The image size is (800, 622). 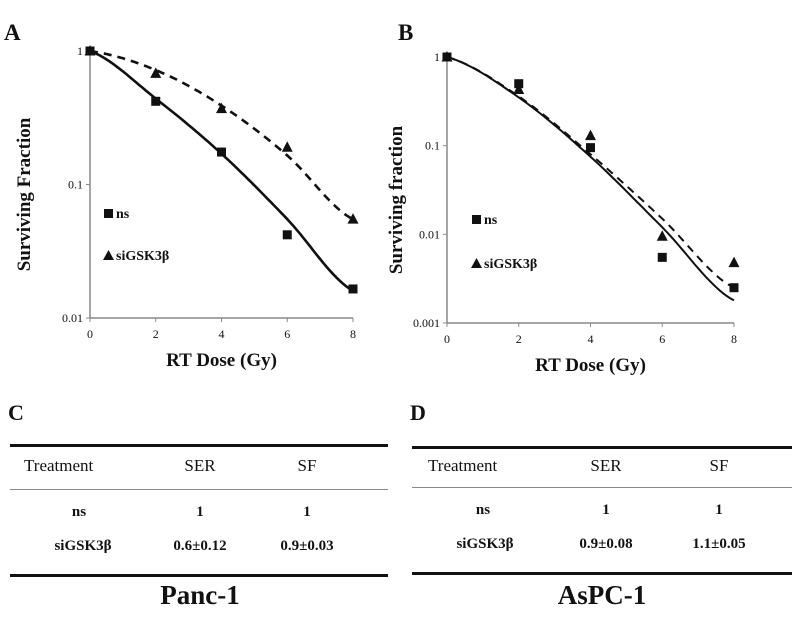 I want to click on chart-b-y-axis-title: Surviving fraction, so click(x=396, y=199).